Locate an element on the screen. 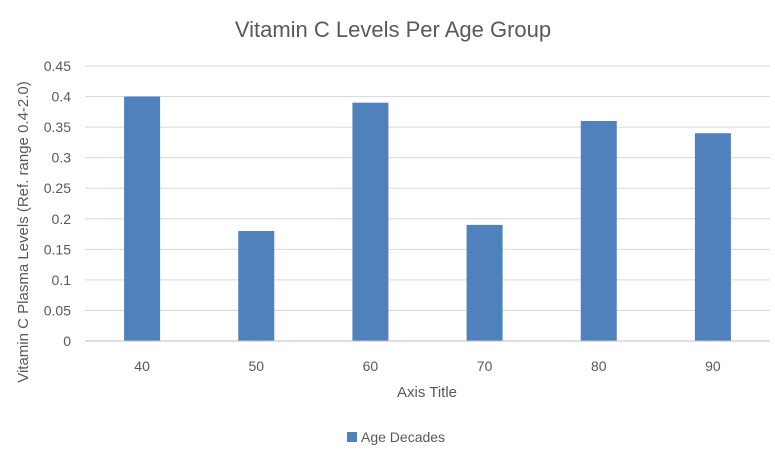  y-tick-label: 0.2 is located at coordinates (62, 219).